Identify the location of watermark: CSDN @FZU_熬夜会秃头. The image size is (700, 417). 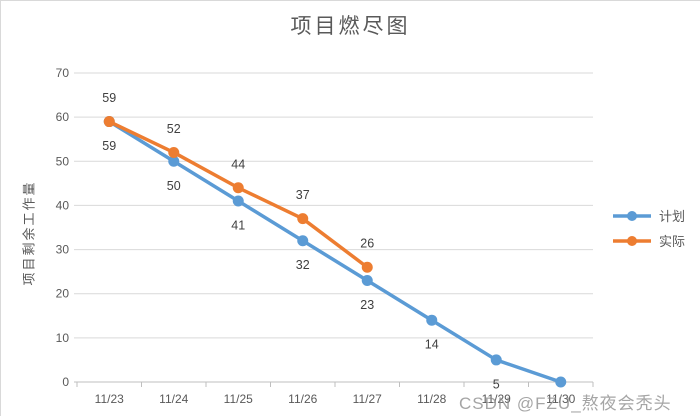
(565, 403).